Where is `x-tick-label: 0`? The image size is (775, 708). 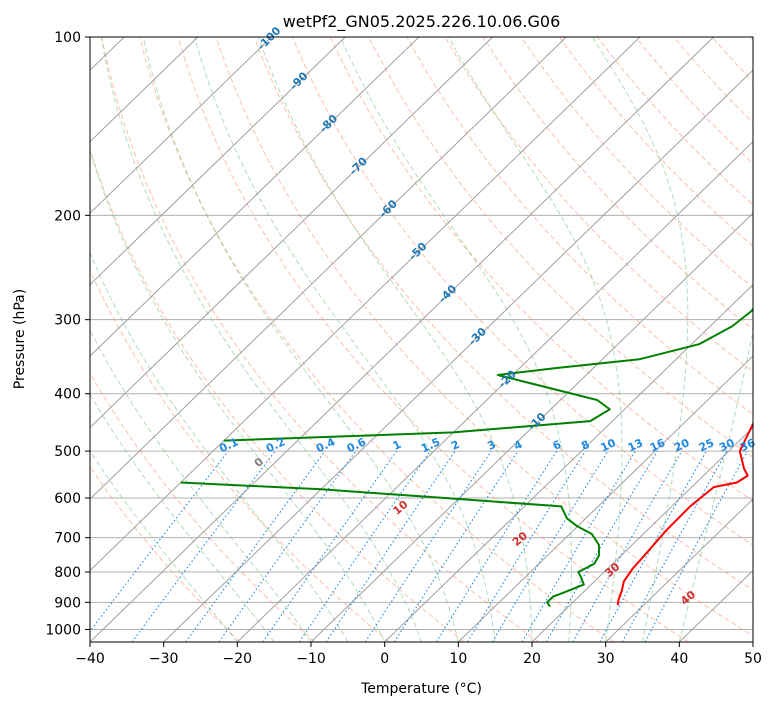
x-tick-label: 0 is located at coordinates (384, 659).